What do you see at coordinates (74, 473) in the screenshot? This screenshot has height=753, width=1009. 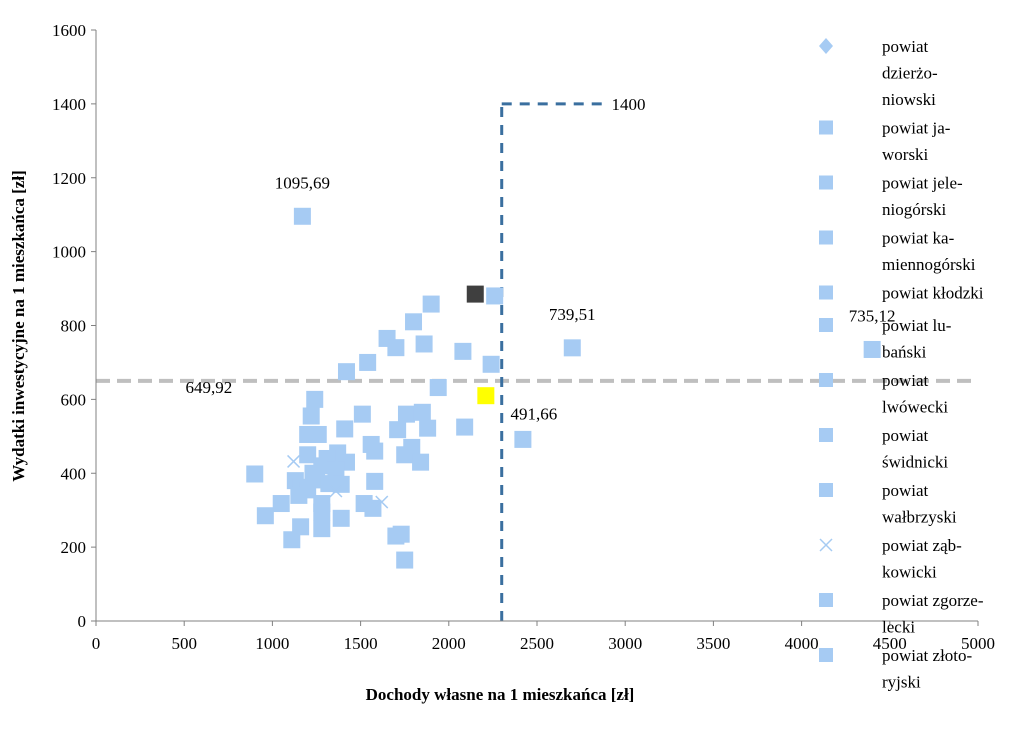 I see `y-tick-label: 400` at bounding box center [74, 473].